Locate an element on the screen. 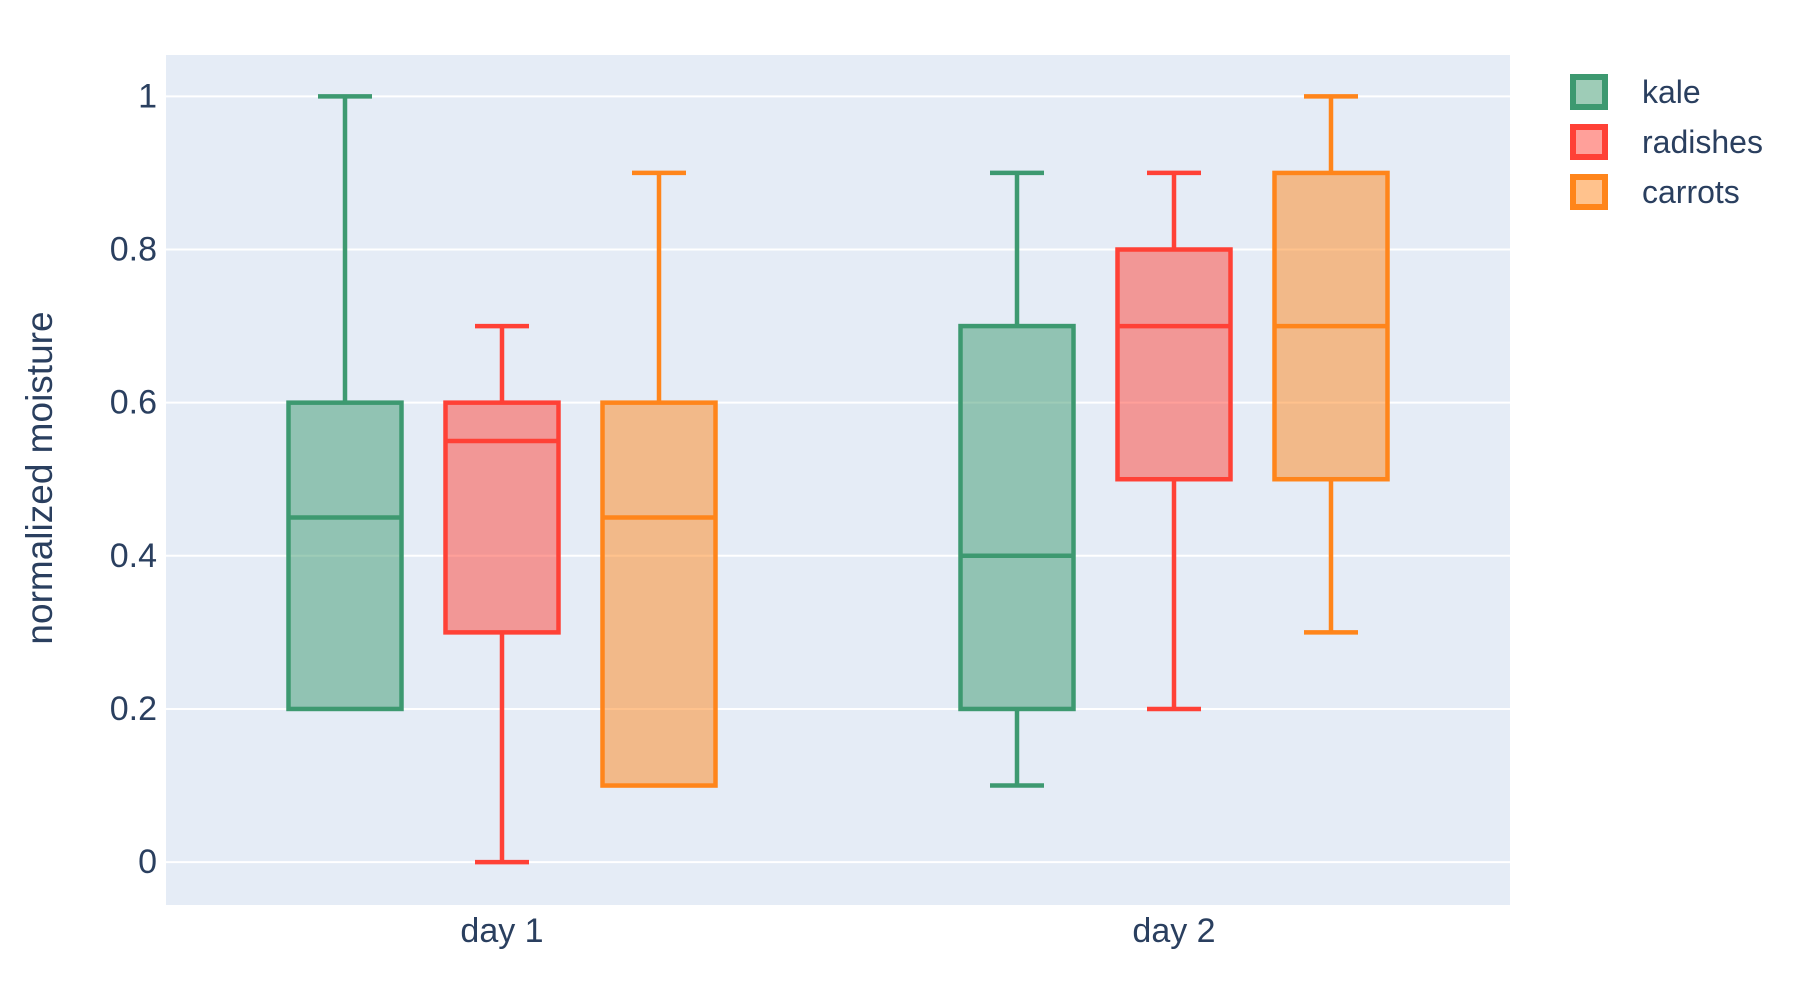 The height and width of the screenshot is (984, 1800). legend: kale radishes carrots is located at coordinates (1666, 142).